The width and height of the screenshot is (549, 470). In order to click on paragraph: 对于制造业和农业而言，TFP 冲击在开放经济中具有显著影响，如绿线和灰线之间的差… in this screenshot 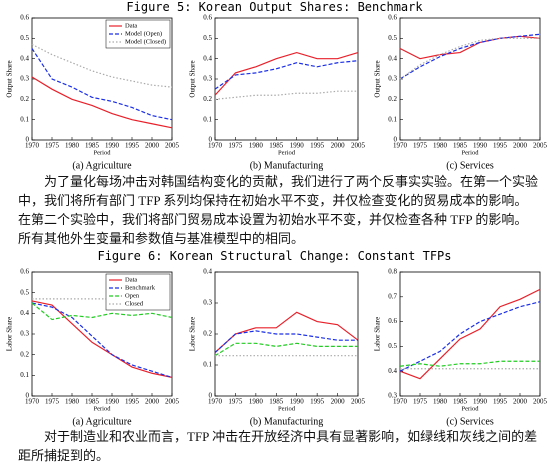, I will do `click(278, 446)`.